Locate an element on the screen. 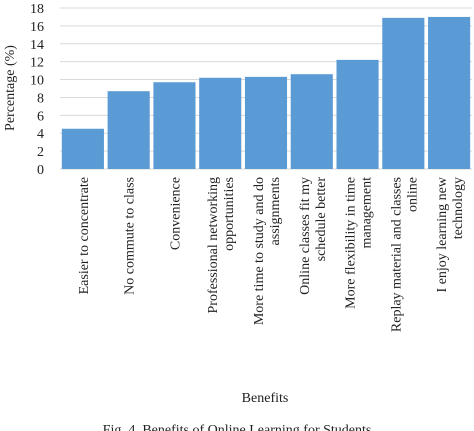  x-tick-label: Easier to concentrate is located at coordinates (84, 235).